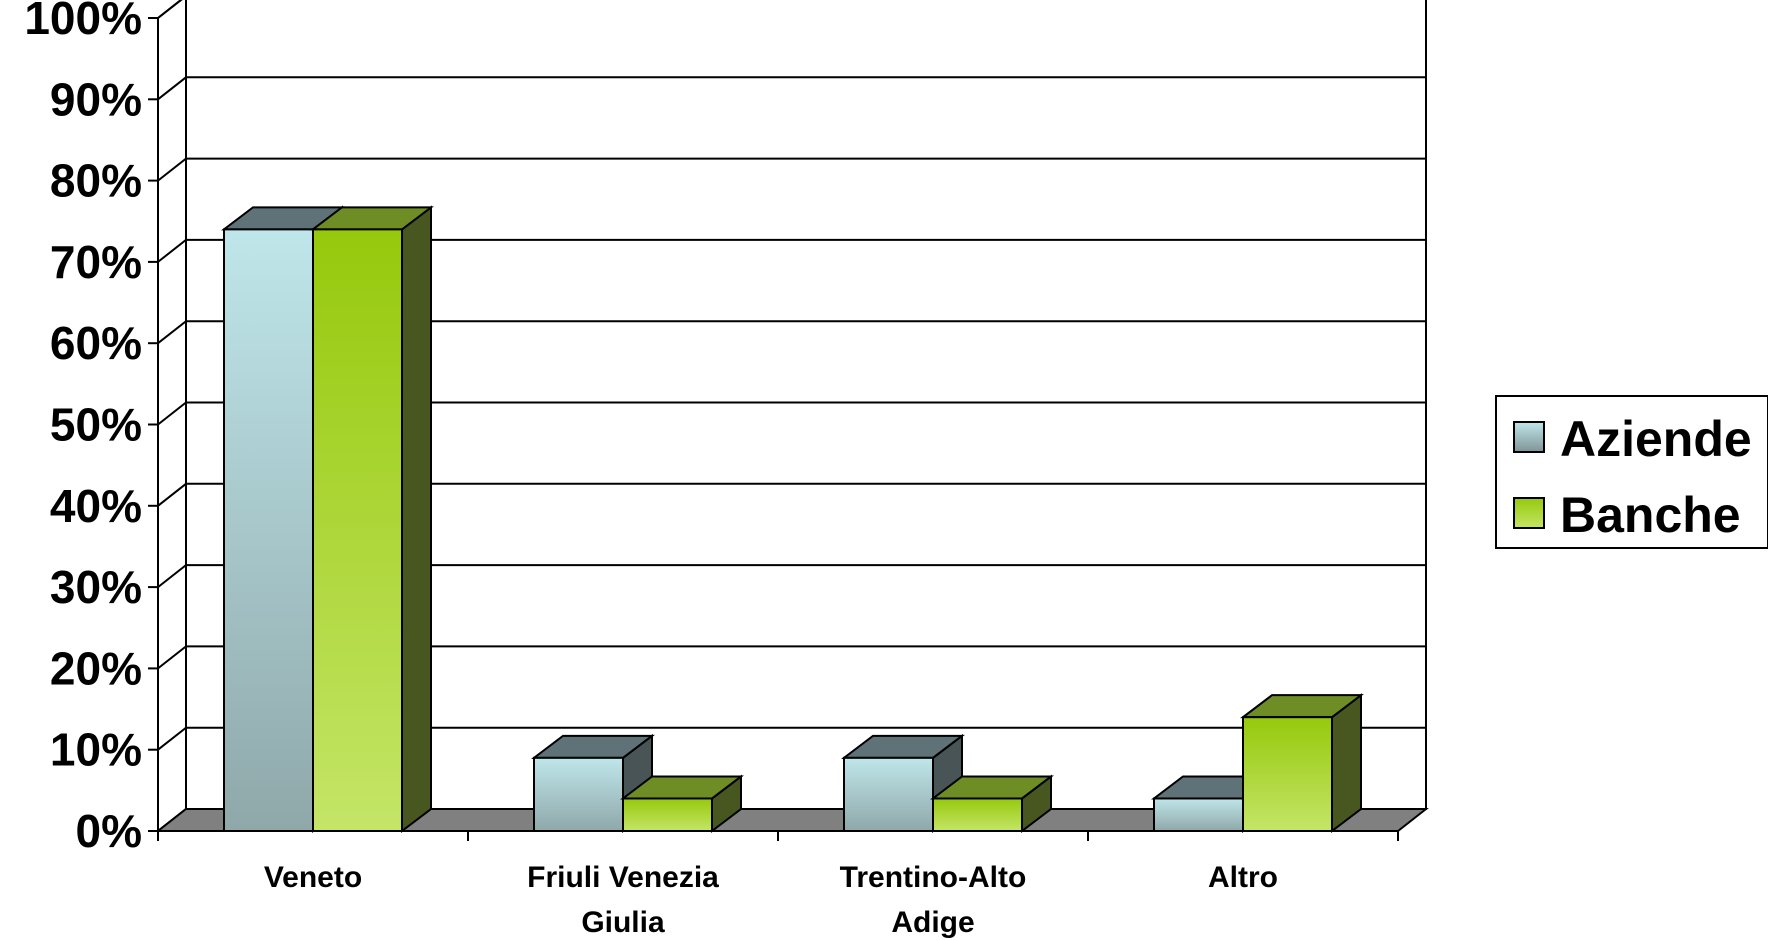 Image resolution: width=1768 pixels, height=940 pixels. I want to click on y-tick-label: 70%, so click(96, 262).